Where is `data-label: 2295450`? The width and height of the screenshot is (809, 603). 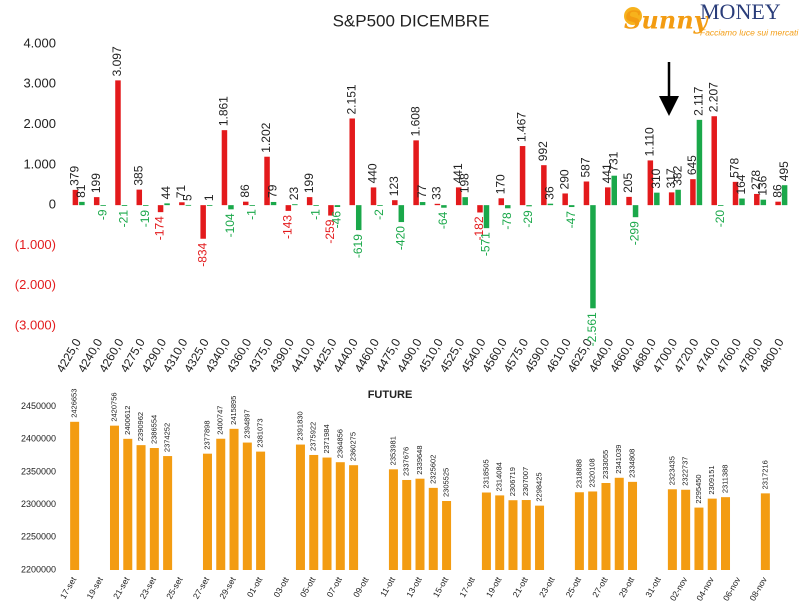 data-label: 2295450 is located at coordinates (698, 488).